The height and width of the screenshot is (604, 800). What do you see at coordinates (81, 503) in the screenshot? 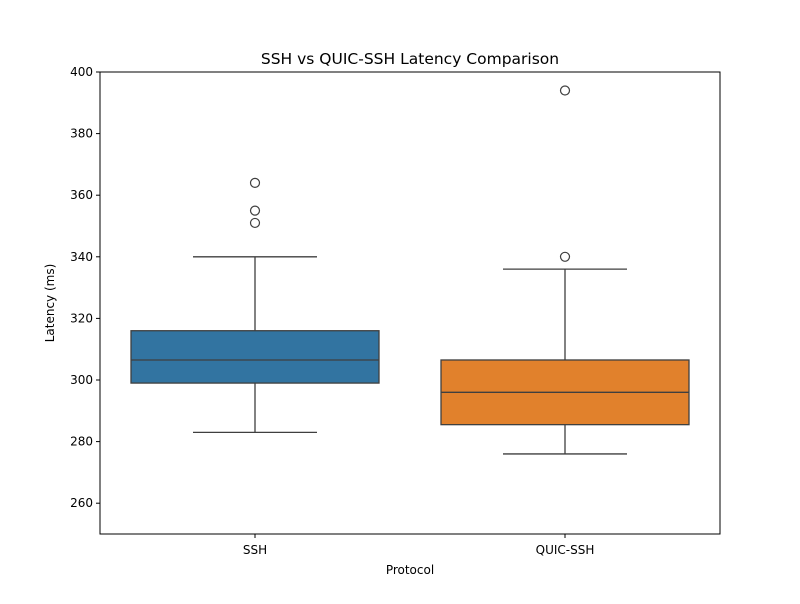
I see `y-tick-label: 260` at bounding box center [81, 503].